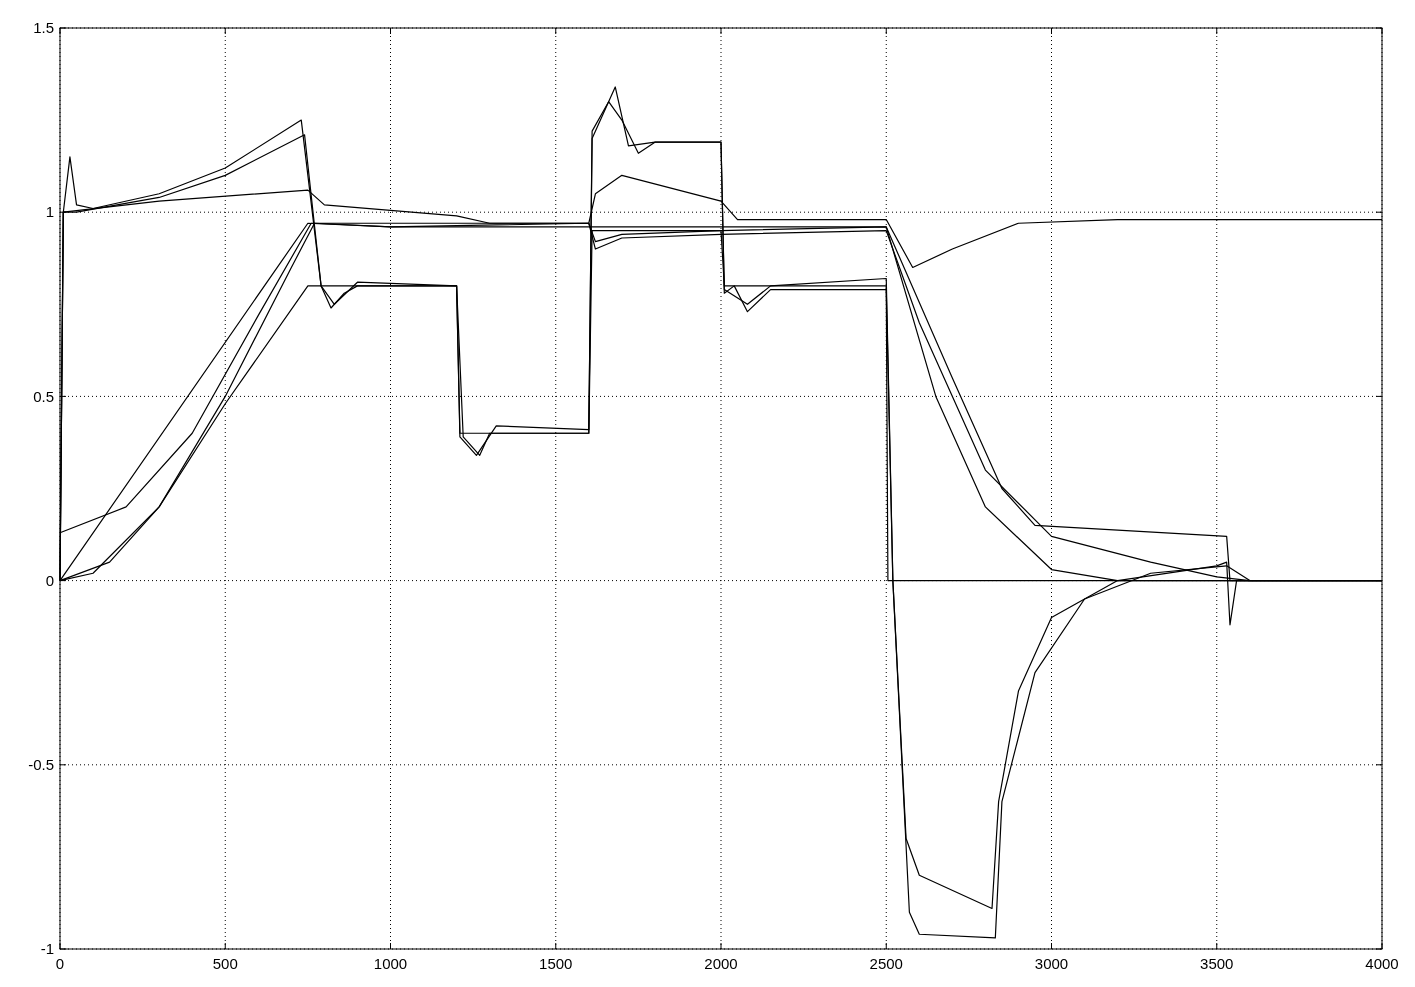 The height and width of the screenshot is (987, 1415). What do you see at coordinates (556, 963) in the screenshot?
I see `x-tick-label: 1500` at bounding box center [556, 963].